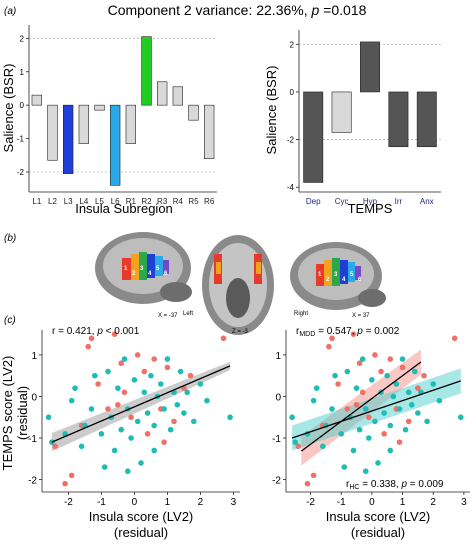 The image size is (474, 548). I want to click on region-number: 3, so click(142, 269).